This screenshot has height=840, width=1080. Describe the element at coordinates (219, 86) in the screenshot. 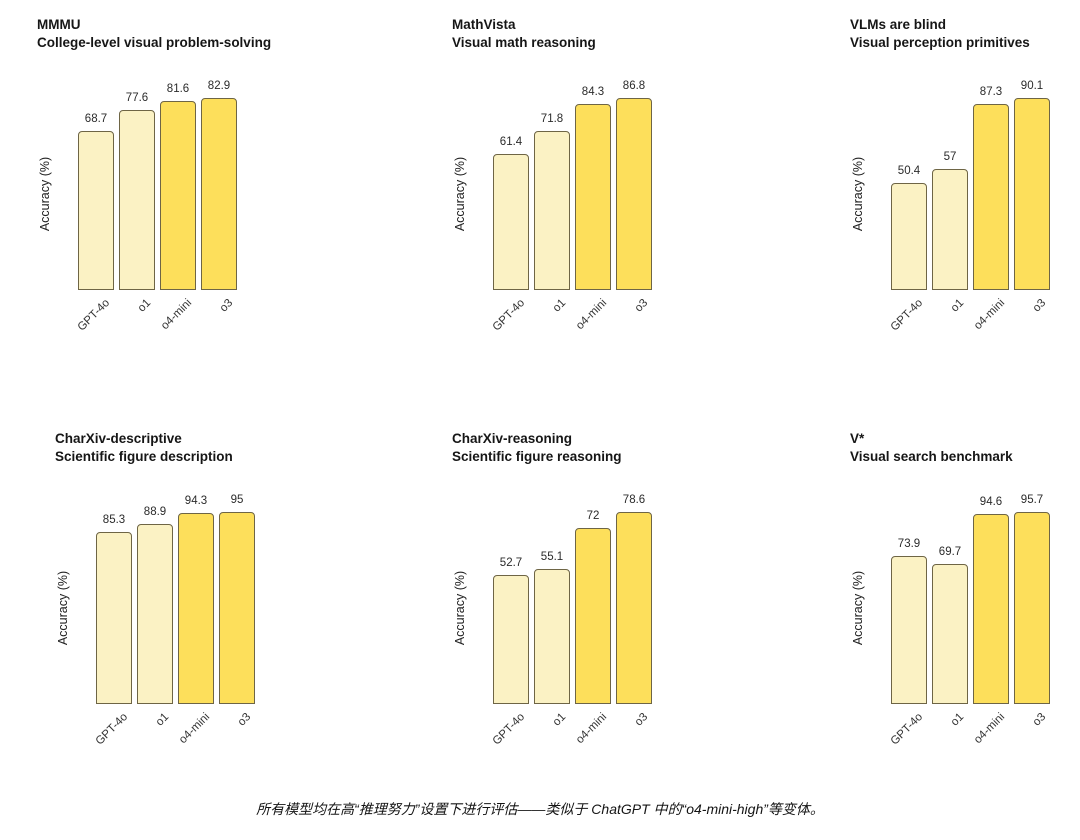

I see `bar-value-label: 82.9` at that location.